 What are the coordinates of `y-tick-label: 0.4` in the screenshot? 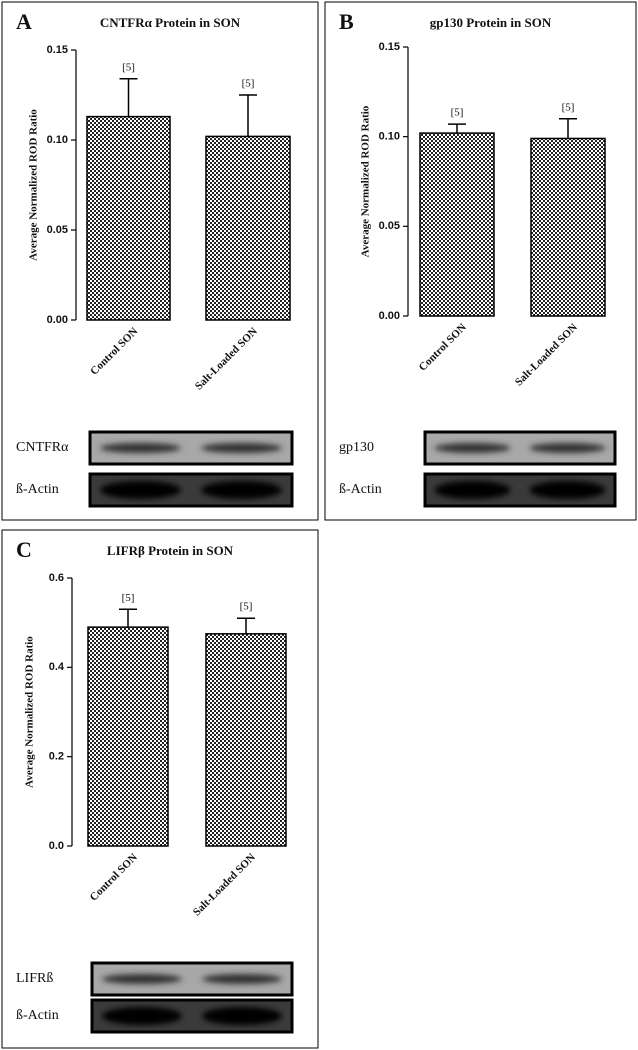 It's located at (57, 667).